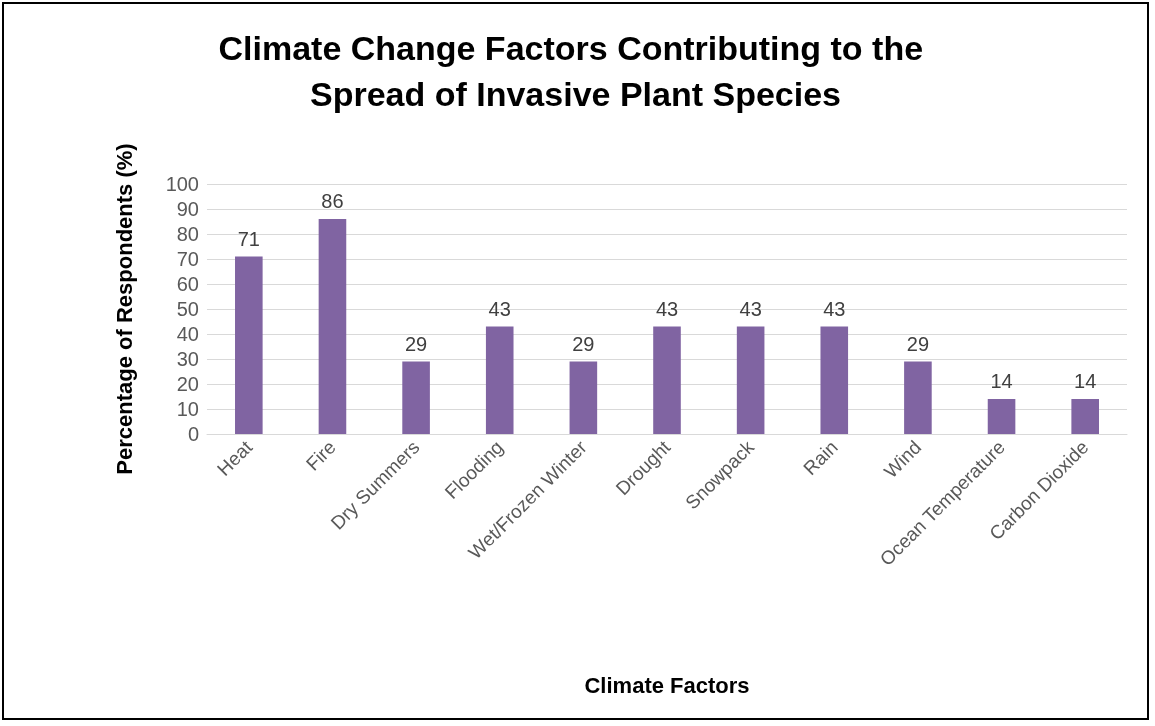 This screenshot has height=726, width=1155. What do you see at coordinates (182, 184) in the screenshot?
I see `y-tick-label: 100` at bounding box center [182, 184].